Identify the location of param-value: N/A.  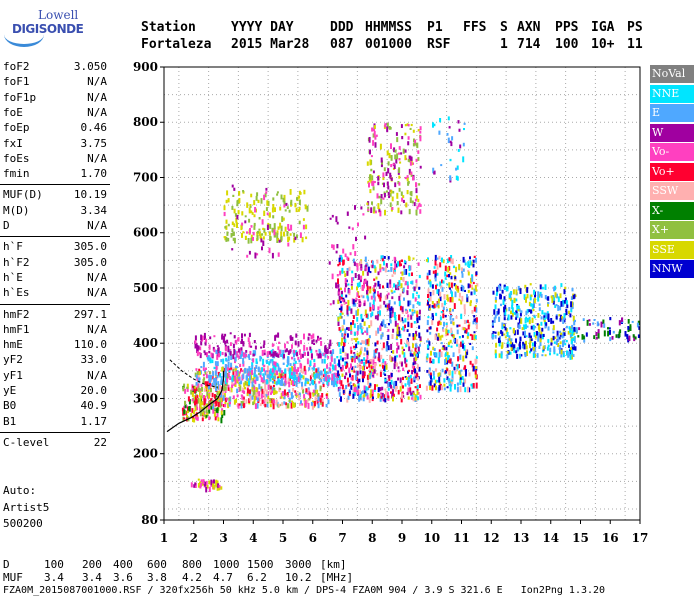
(97, 158).